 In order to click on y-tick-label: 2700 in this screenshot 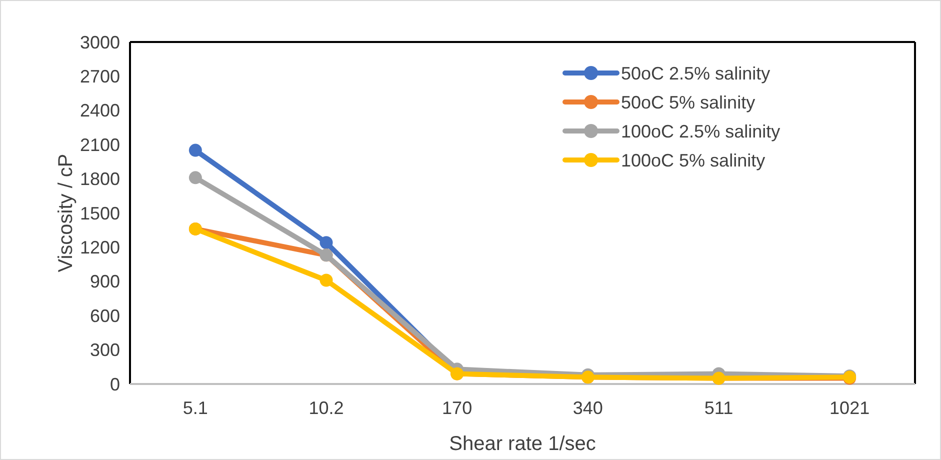, I will do `click(100, 76)`.